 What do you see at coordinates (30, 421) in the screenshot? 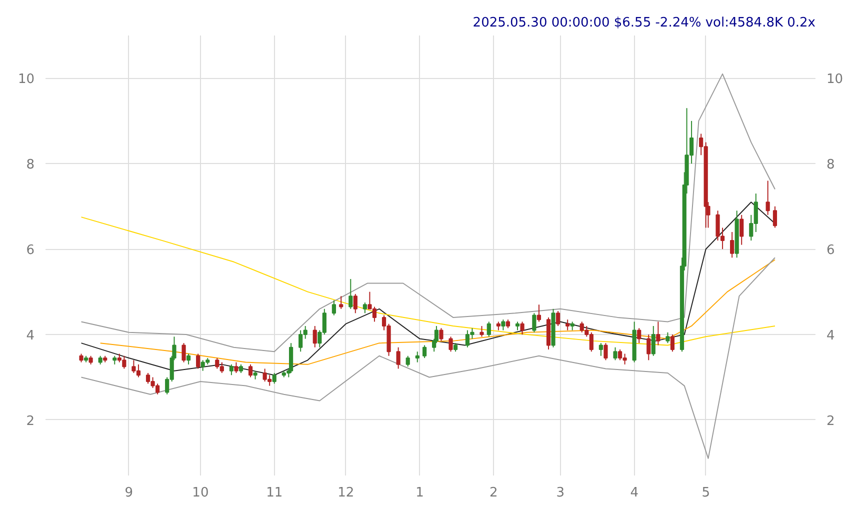
I see `y-tick-label: 2` at bounding box center [30, 421].